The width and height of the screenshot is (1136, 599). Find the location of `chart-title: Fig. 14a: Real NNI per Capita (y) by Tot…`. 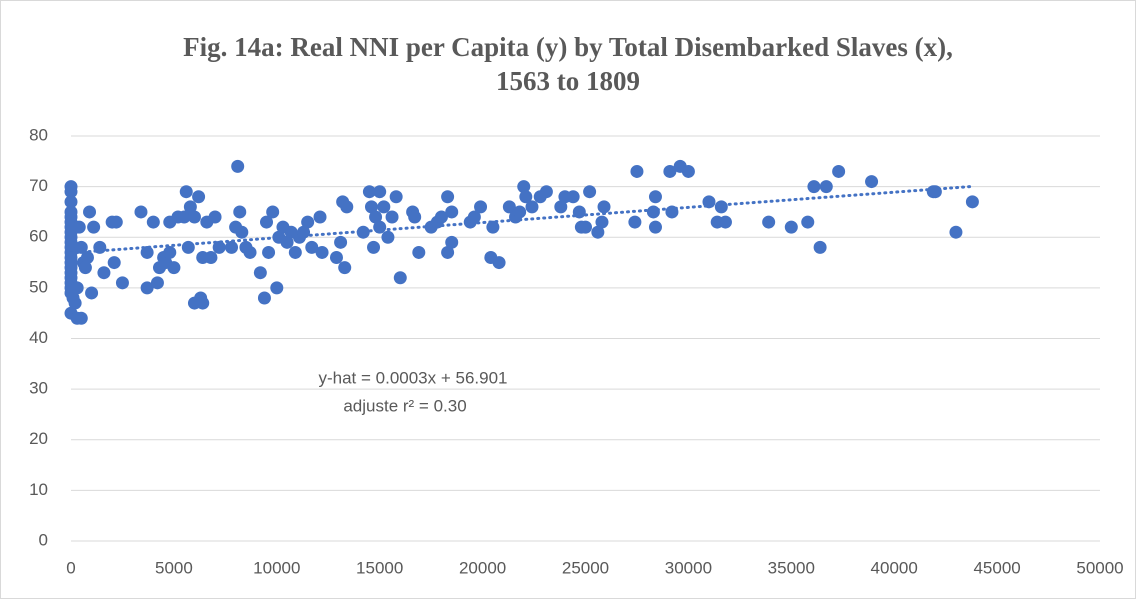

chart-title: Fig. 14a: Real NNI per Capita (y) by Tot… is located at coordinates (568, 64).